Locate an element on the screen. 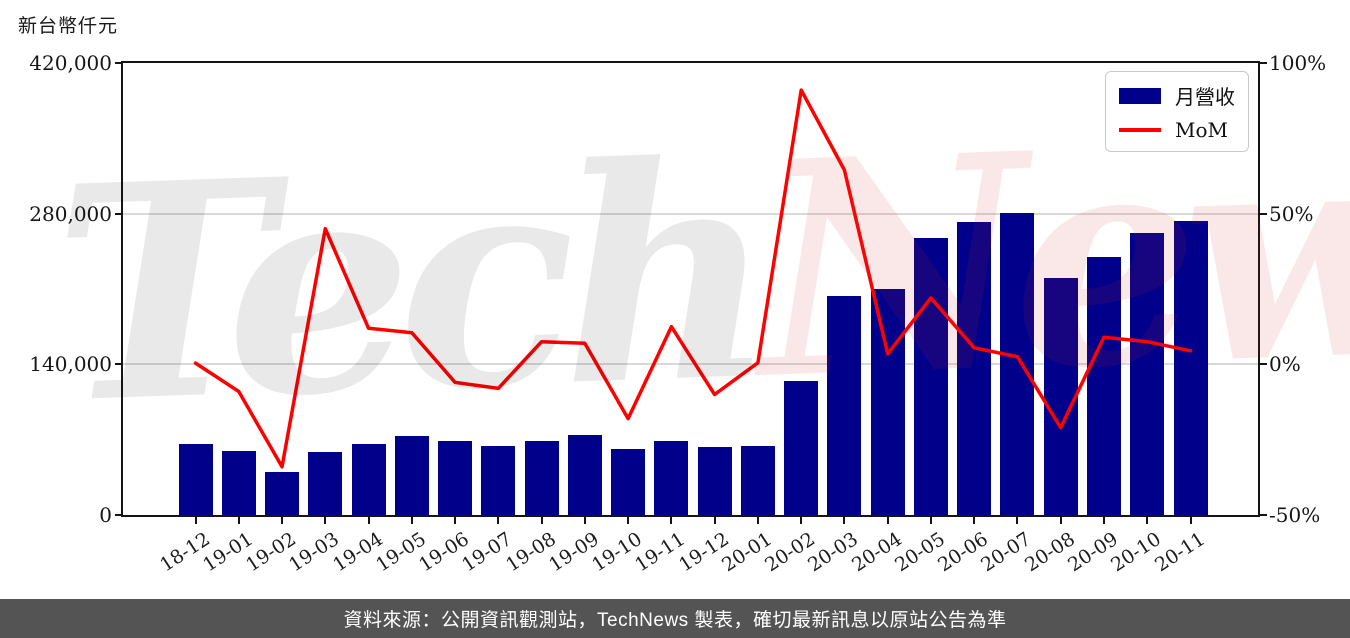  x-axis-tick-label-20-07: 20-07 is located at coordinates (1006, 552).